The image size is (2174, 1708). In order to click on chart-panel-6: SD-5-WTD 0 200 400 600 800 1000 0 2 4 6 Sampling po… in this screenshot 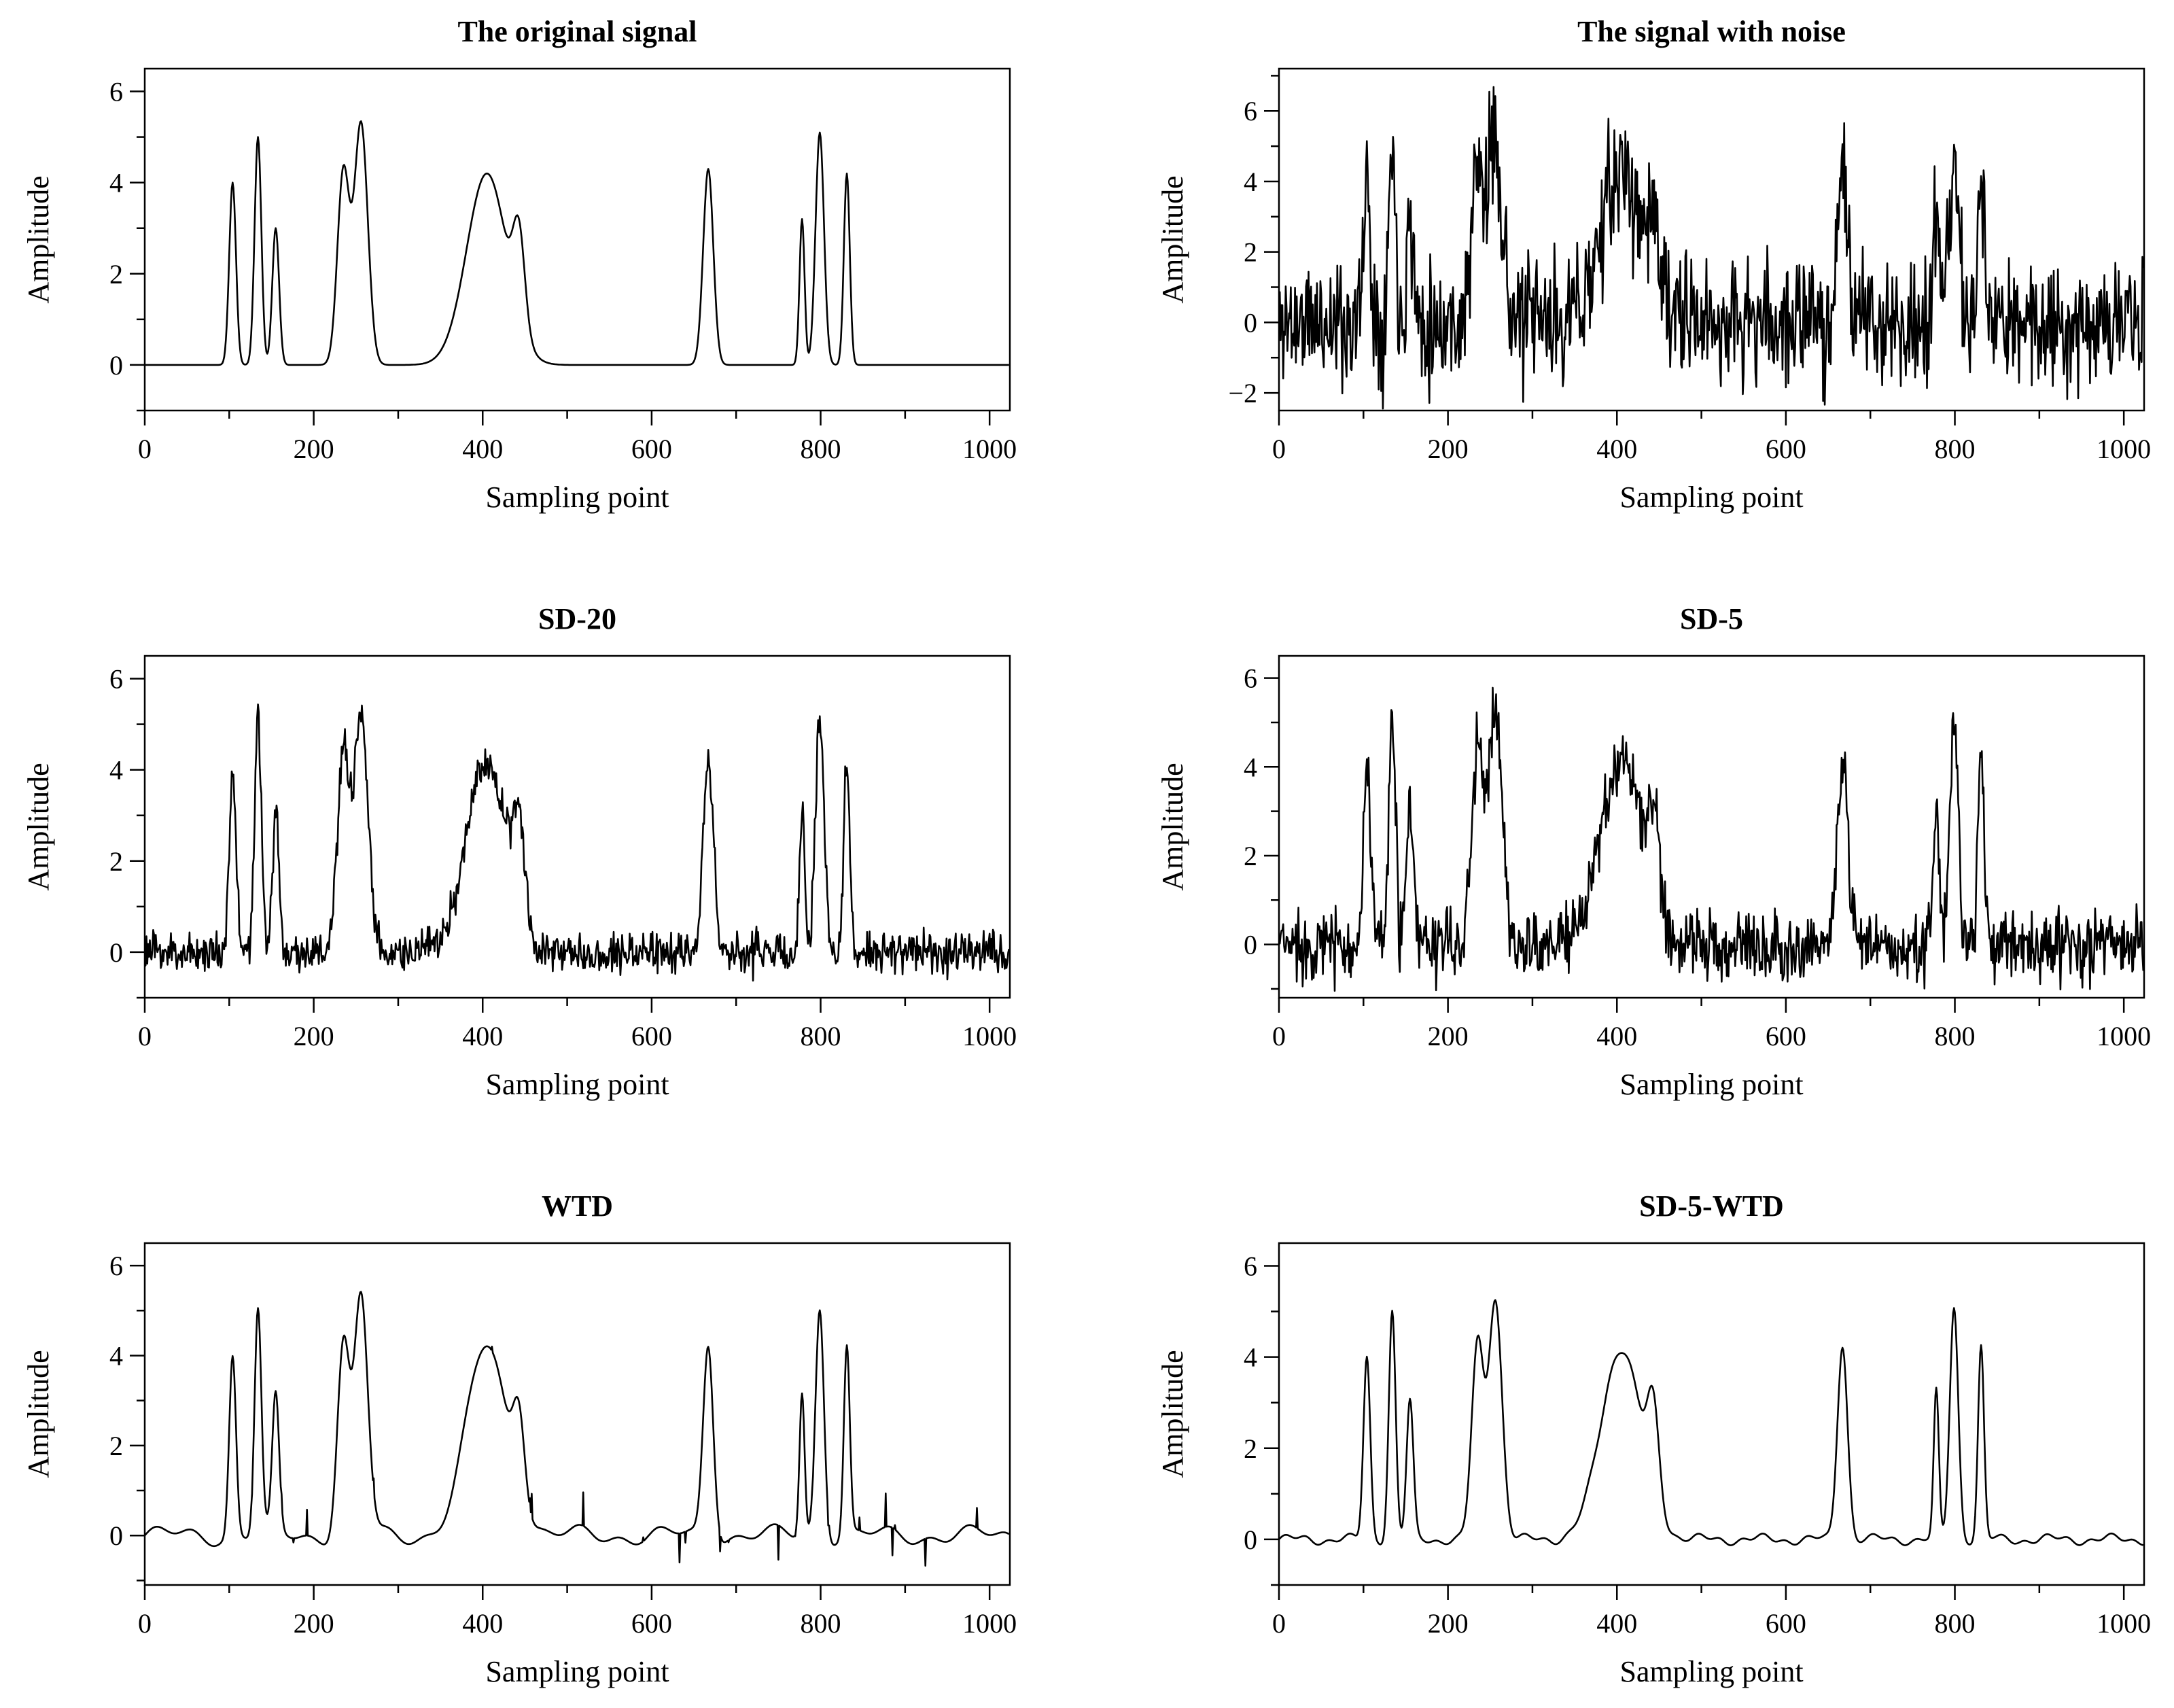, I will do `click(1653, 1438)`.